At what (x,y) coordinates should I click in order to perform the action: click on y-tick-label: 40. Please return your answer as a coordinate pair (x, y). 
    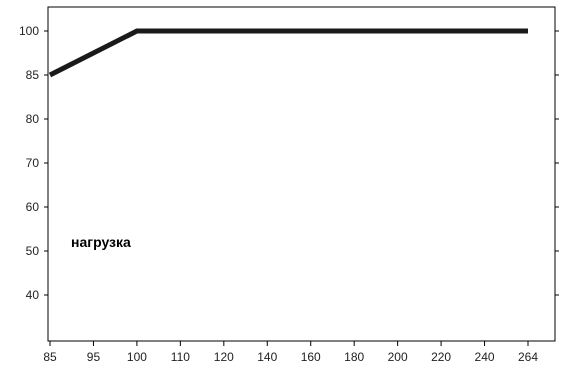
    Looking at the image, I should click on (33, 295).